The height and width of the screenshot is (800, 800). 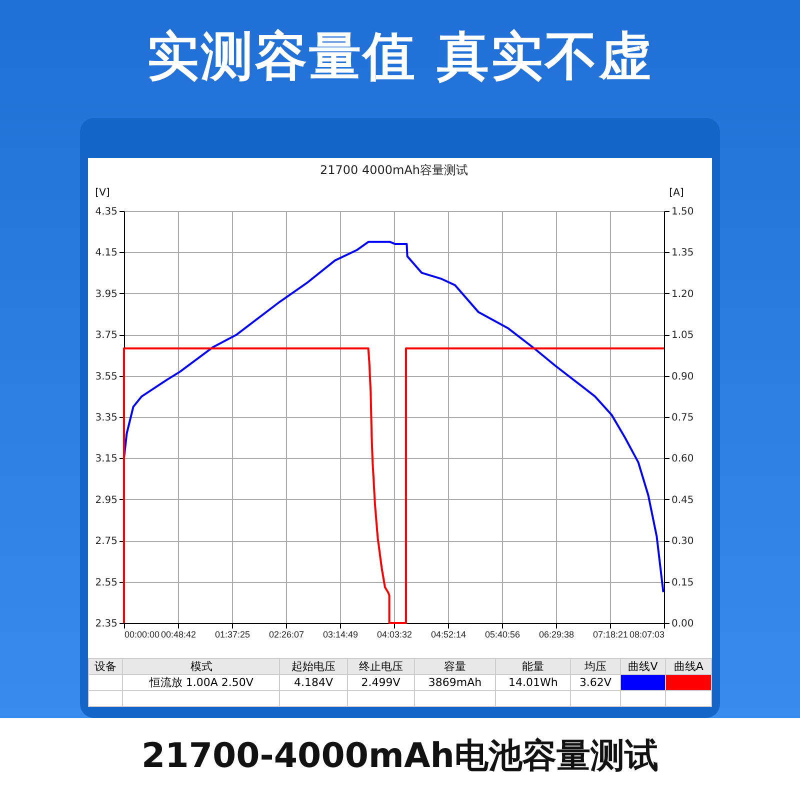 What do you see at coordinates (533, 682) in the screenshot?
I see `text: 14.01Wh` at bounding box center [533, 682].